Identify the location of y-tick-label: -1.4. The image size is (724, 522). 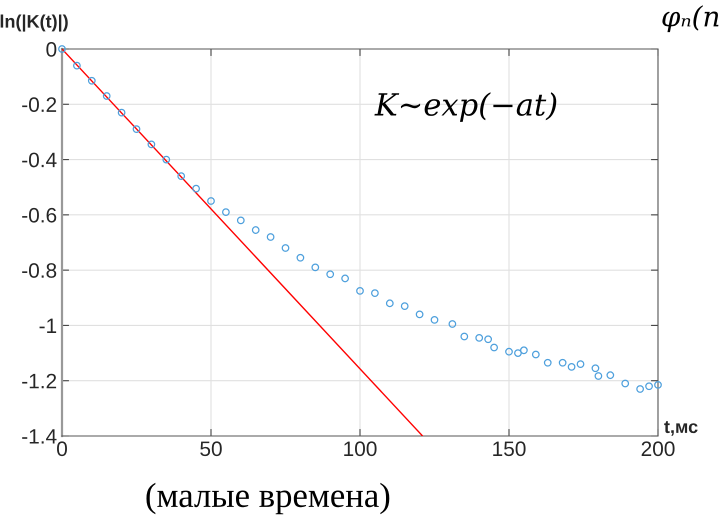
(39, 436).